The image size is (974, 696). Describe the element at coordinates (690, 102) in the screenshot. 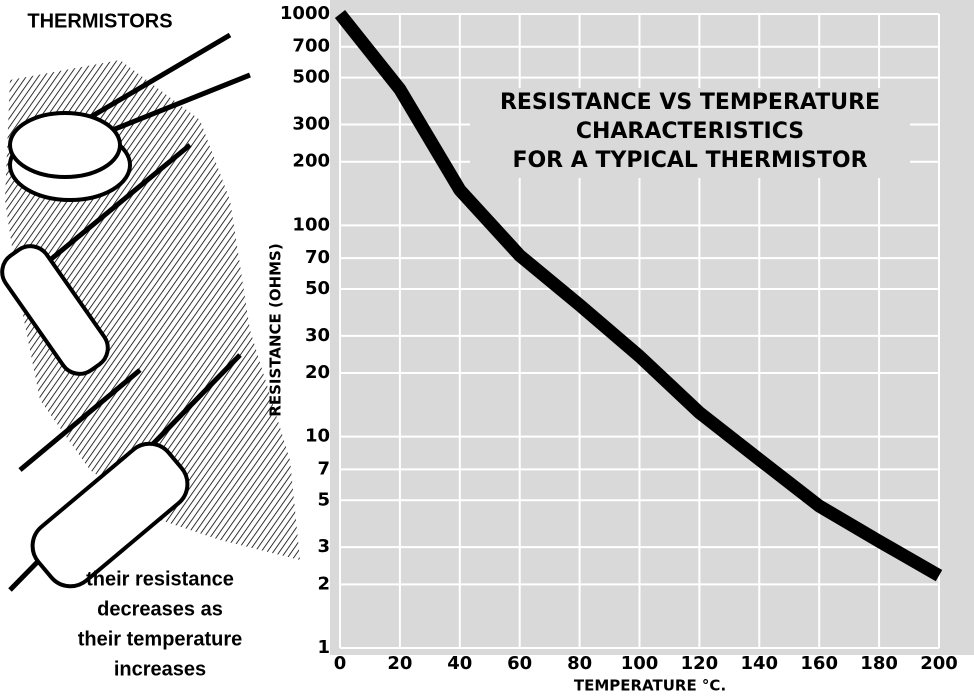

I see `chart-title: RESISTANCE VS TEMPERATURE` at that location.